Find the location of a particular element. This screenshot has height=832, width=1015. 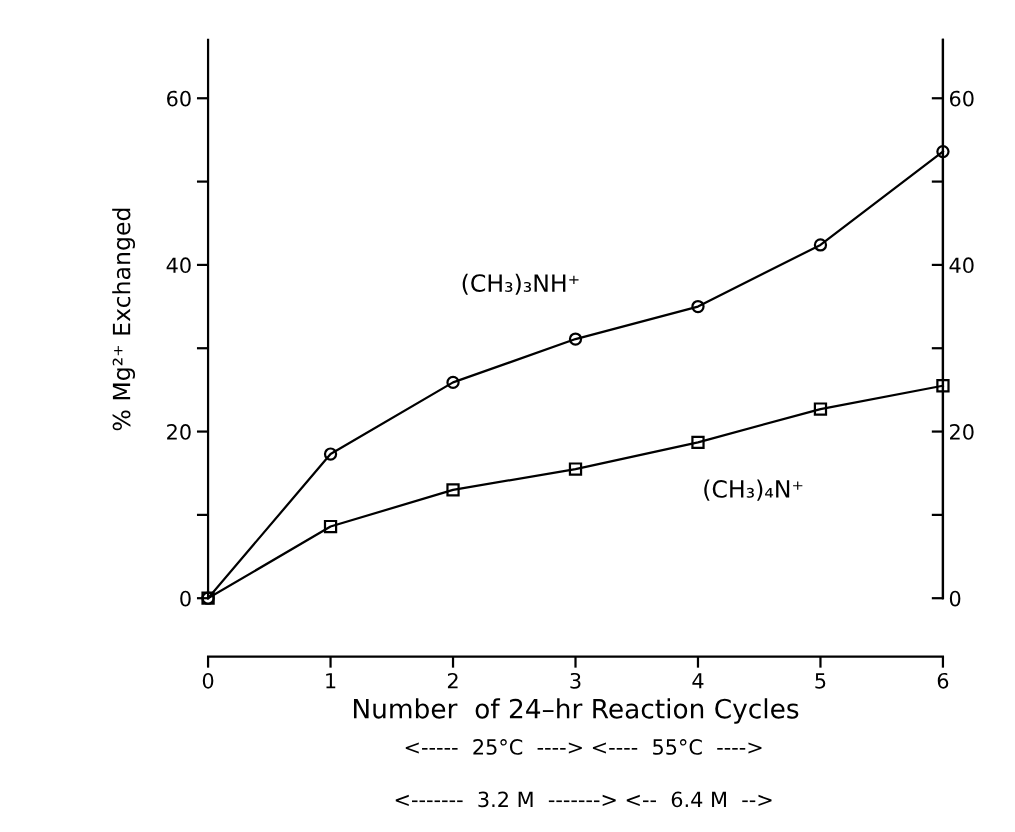

text: <----- 25°C ----> <---- 55°C ----> is located at coordinates (583, 747).